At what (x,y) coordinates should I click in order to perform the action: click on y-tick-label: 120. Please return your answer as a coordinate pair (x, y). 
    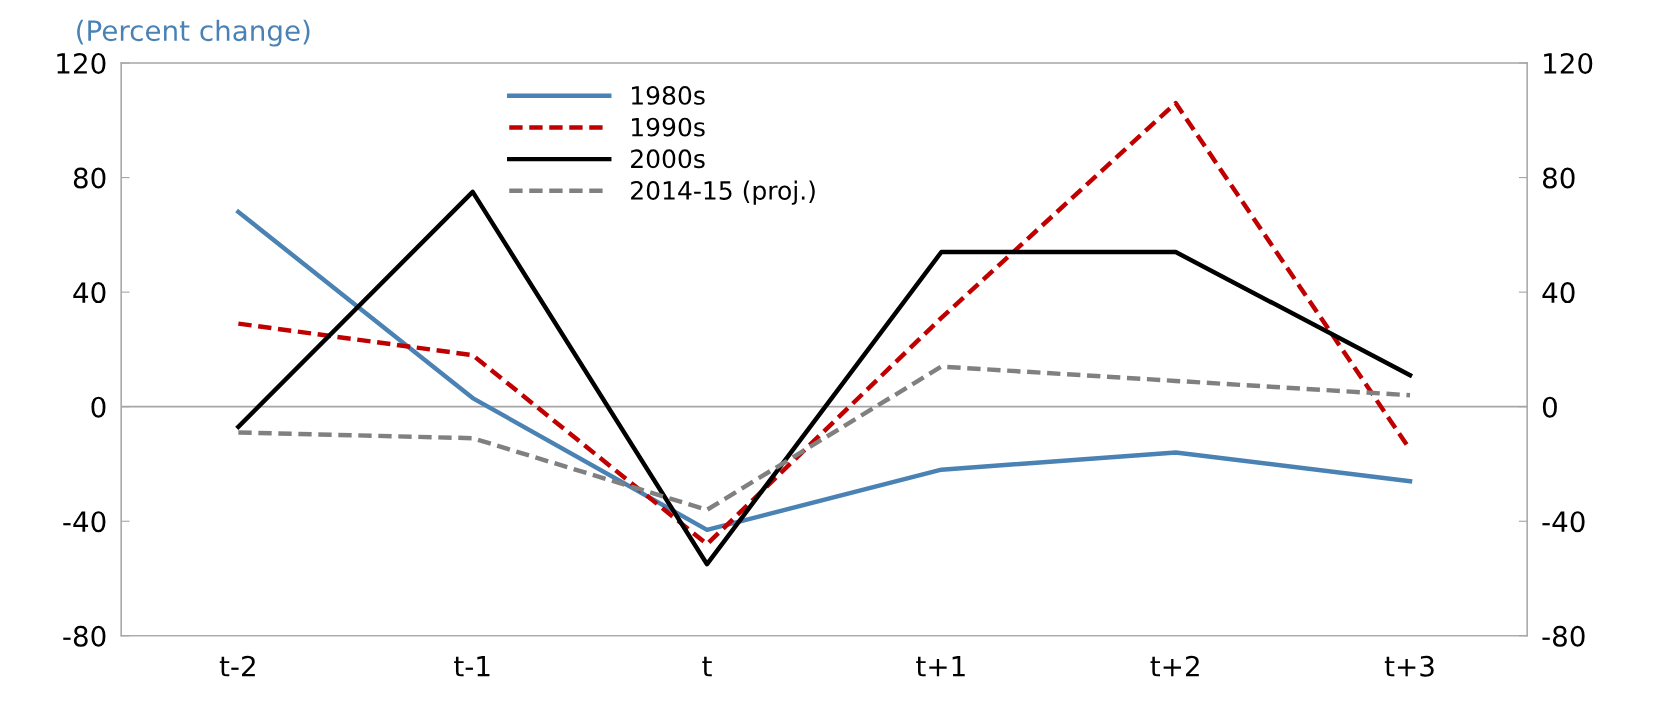
    Looking at the image, I should click on (81, 63).